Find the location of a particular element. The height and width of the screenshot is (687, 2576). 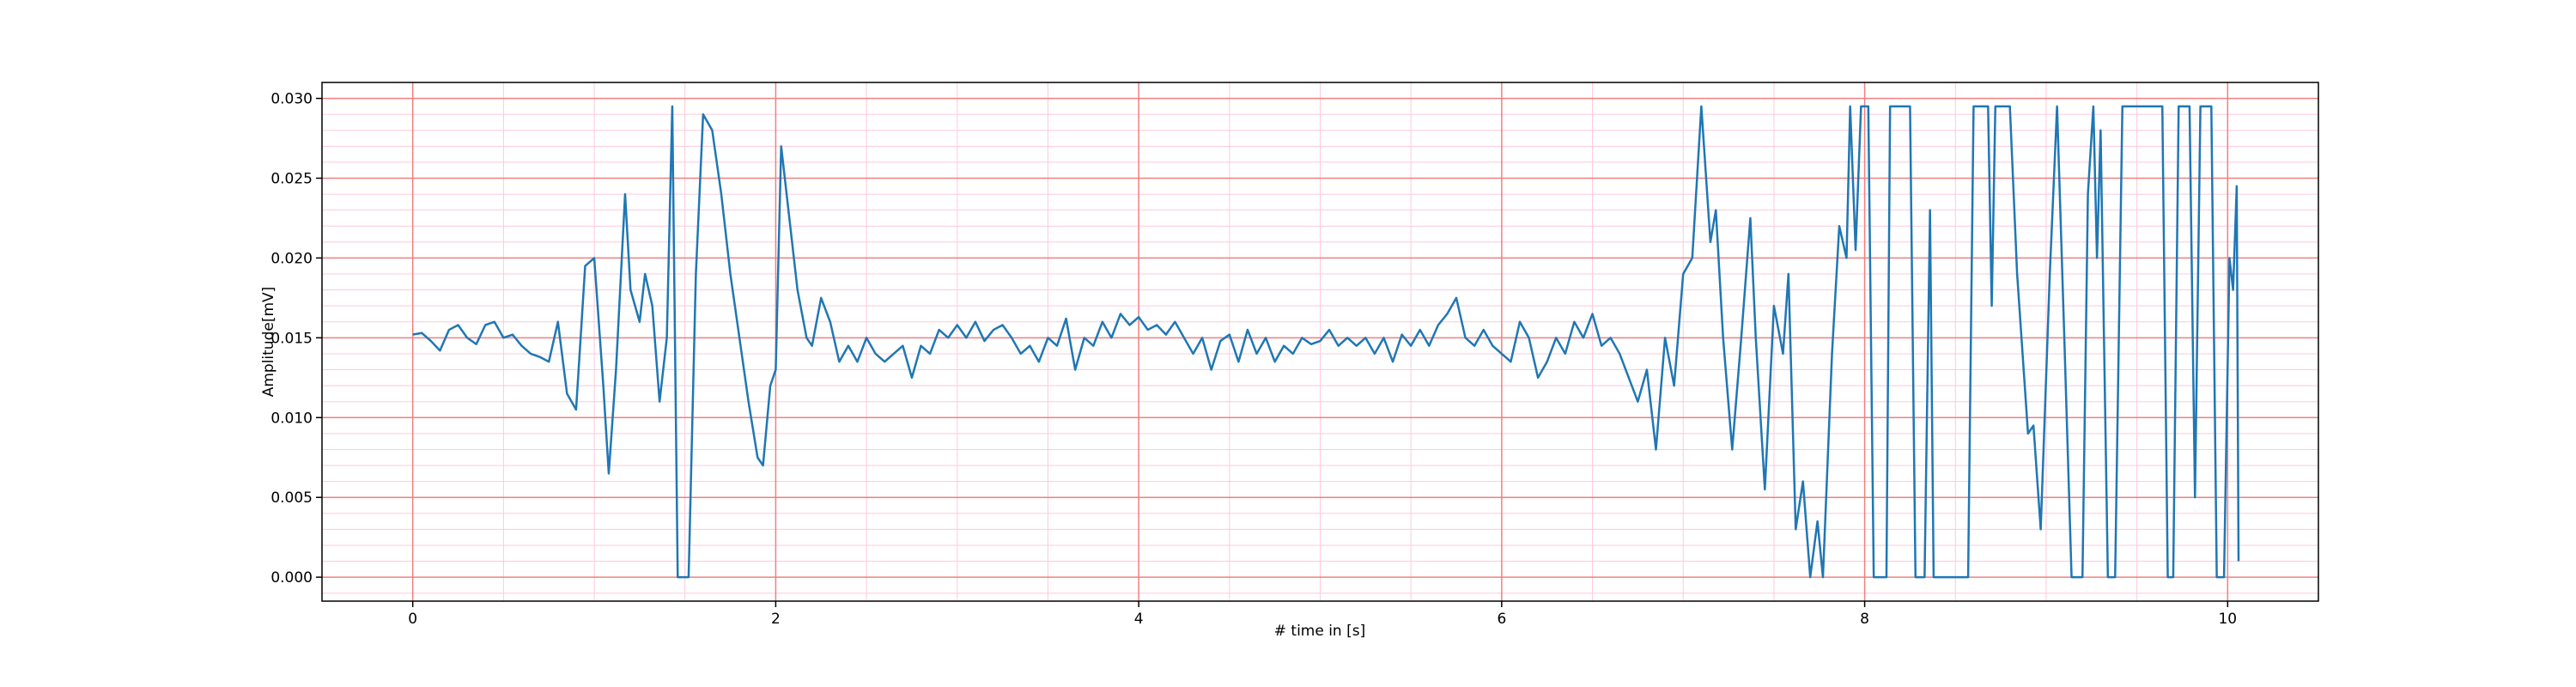

y-tick-label: 0.000 is located at coordinates (291, 578).